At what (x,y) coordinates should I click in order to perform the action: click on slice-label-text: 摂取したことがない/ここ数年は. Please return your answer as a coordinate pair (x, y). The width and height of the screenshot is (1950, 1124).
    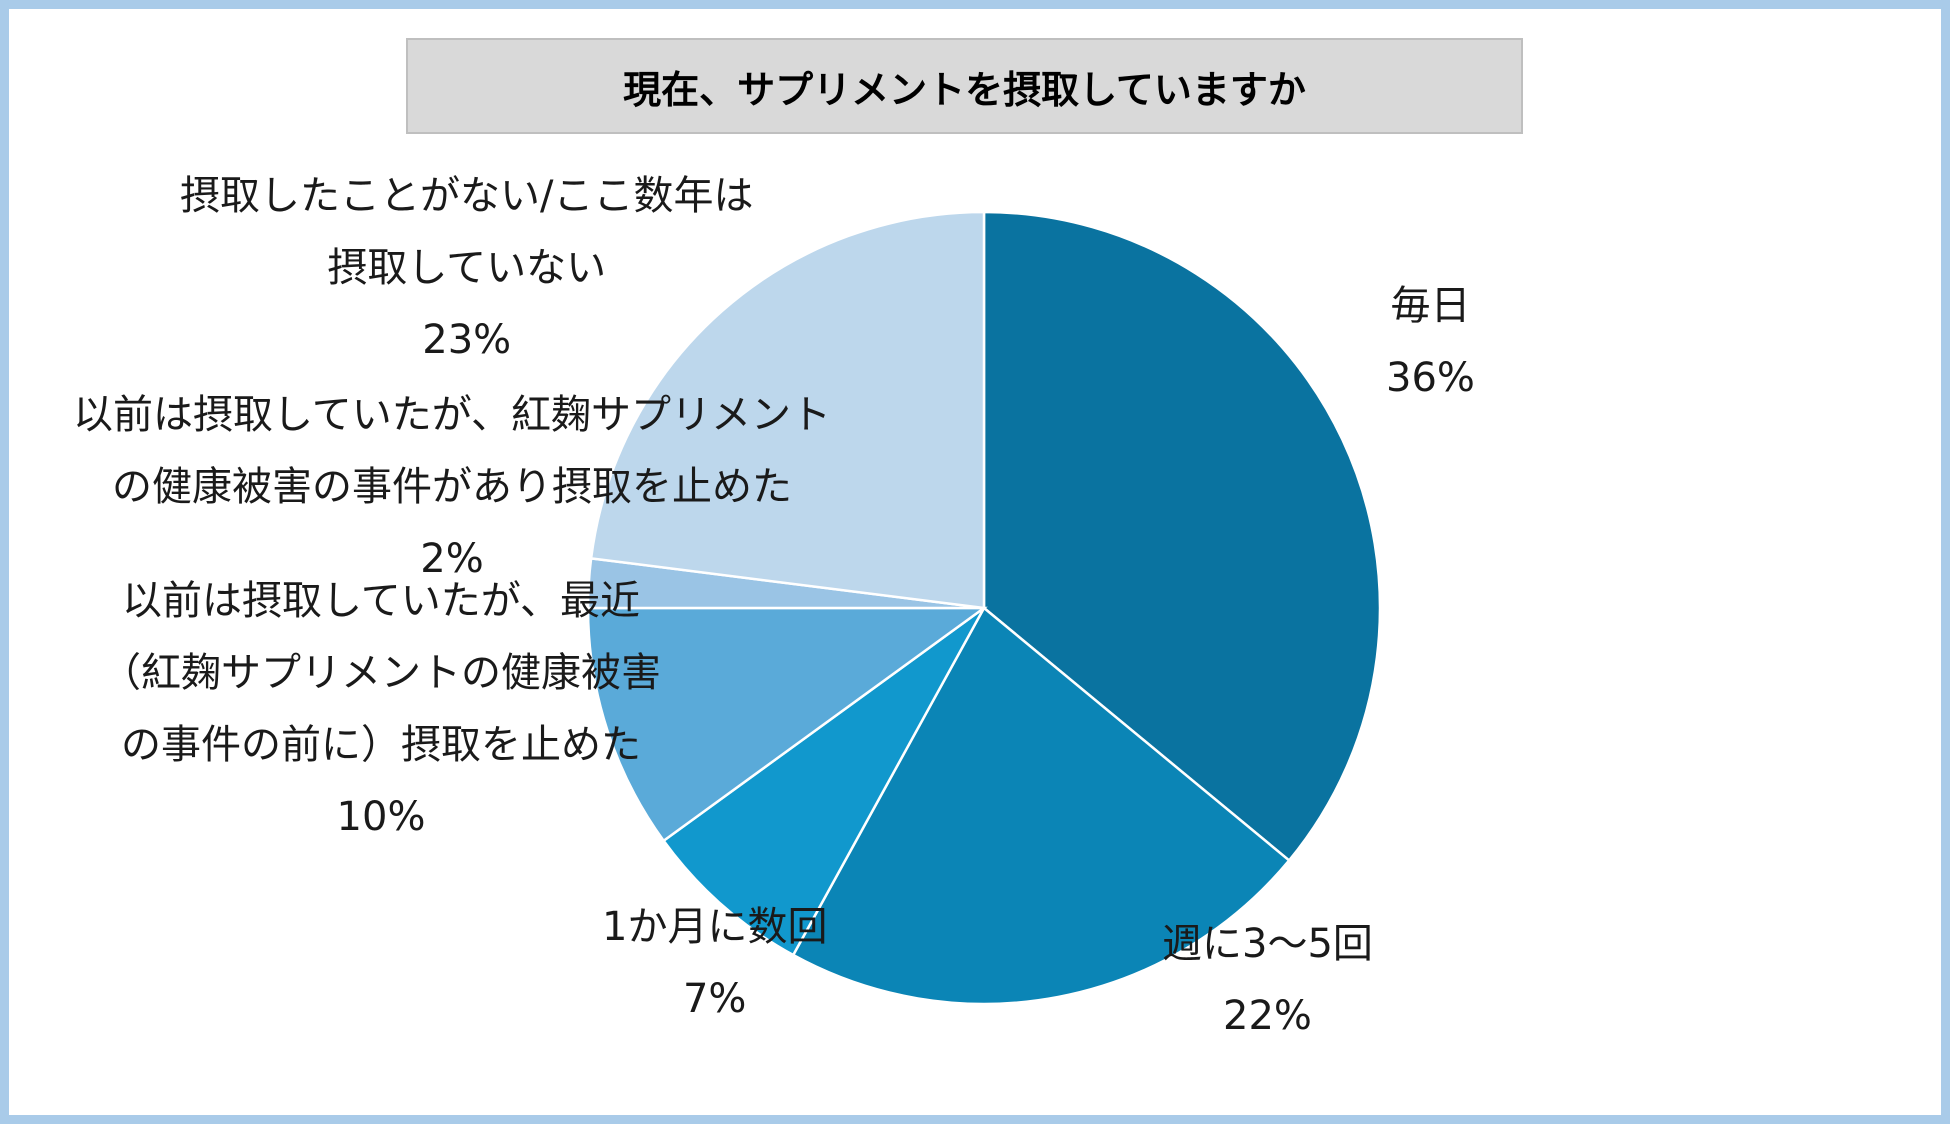
    Looking at the image, I should click on (467, 196).